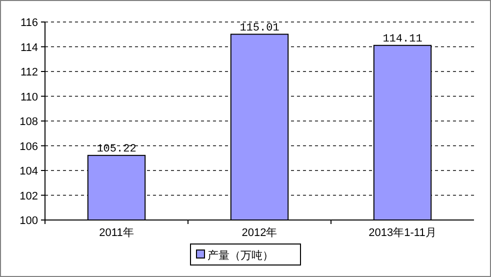 This screenshot has height=277, width=491. I want to click on x-tick-label: 2012年, so click(260, 233).